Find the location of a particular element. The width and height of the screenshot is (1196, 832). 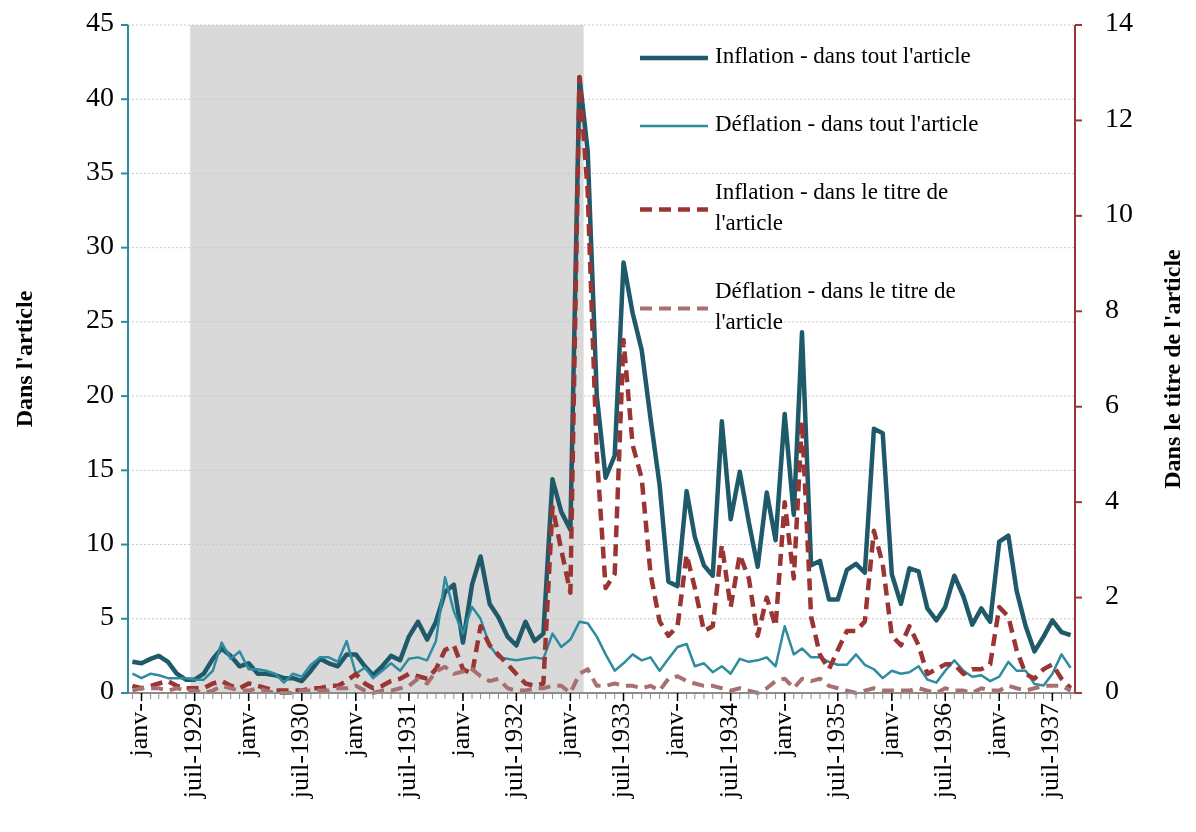

y-tick-label: 15 is located at coordinates (100, 467).